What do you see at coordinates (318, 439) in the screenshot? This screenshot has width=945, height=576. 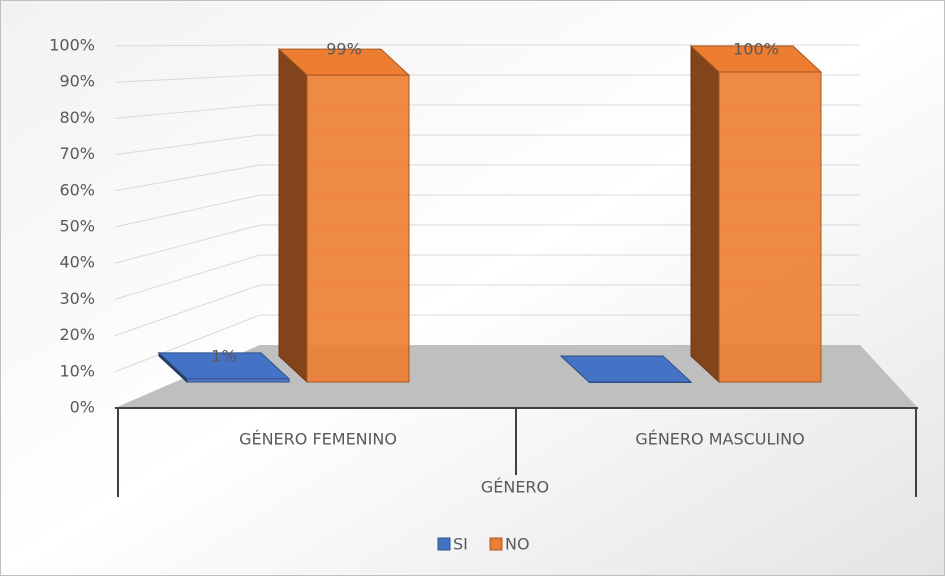 I see `x-tick-label: GÉNERO FEMENINO` at bounding box center [318, 439].